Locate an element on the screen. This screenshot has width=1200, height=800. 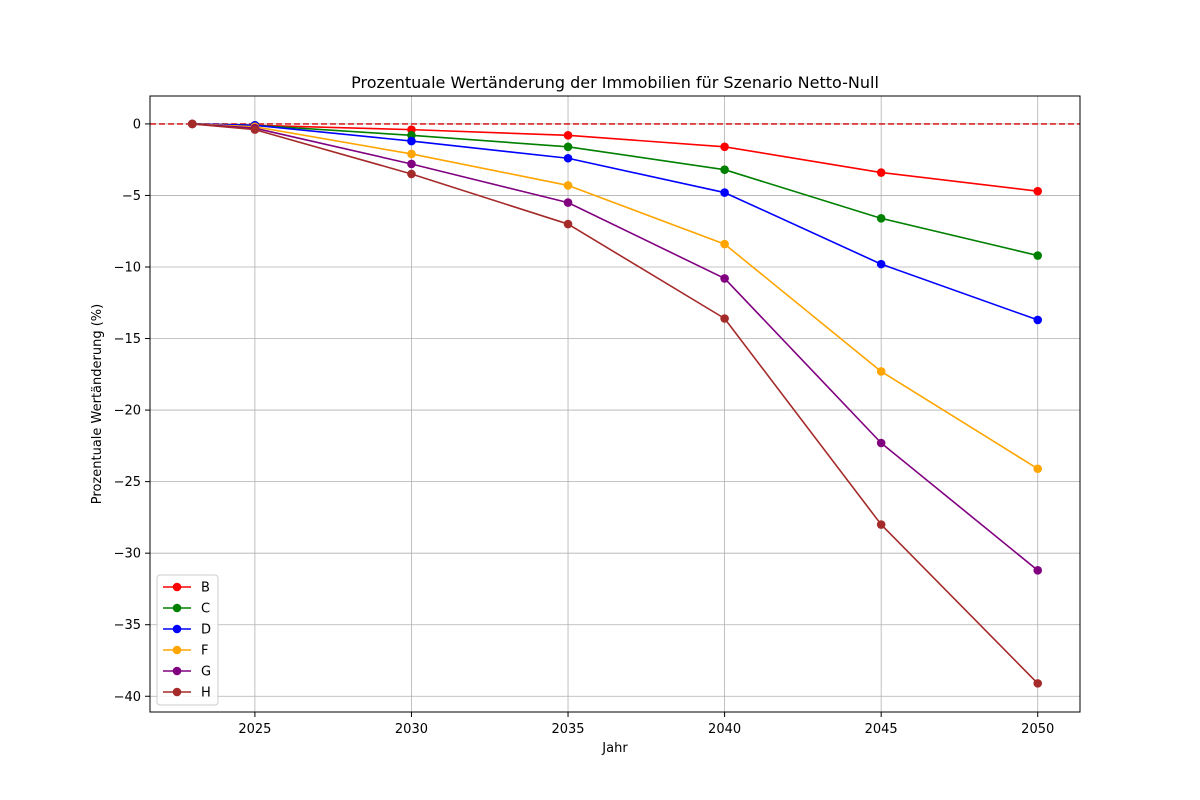
y-tick-label: 0 is located at coordinates (137, 124).